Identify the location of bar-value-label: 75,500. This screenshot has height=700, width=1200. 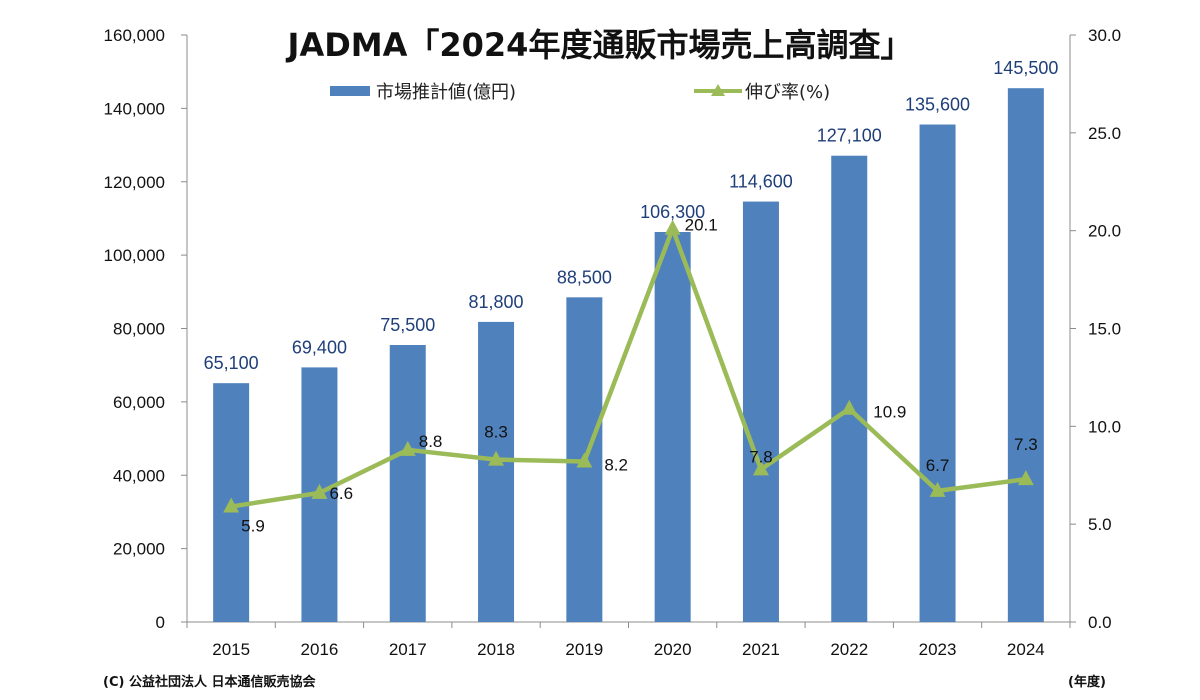
(407, 325).